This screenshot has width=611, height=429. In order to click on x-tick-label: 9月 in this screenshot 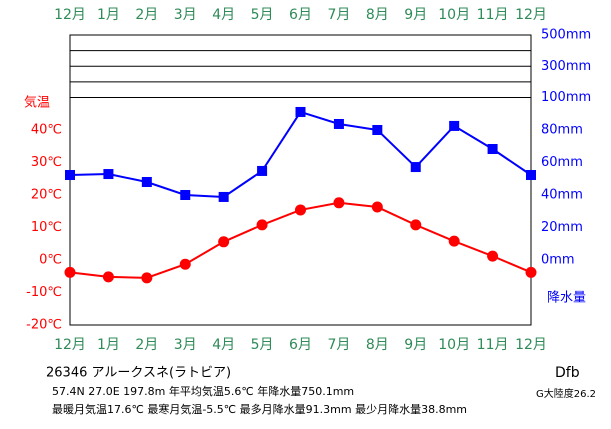, I will do `click(415, 345)`.